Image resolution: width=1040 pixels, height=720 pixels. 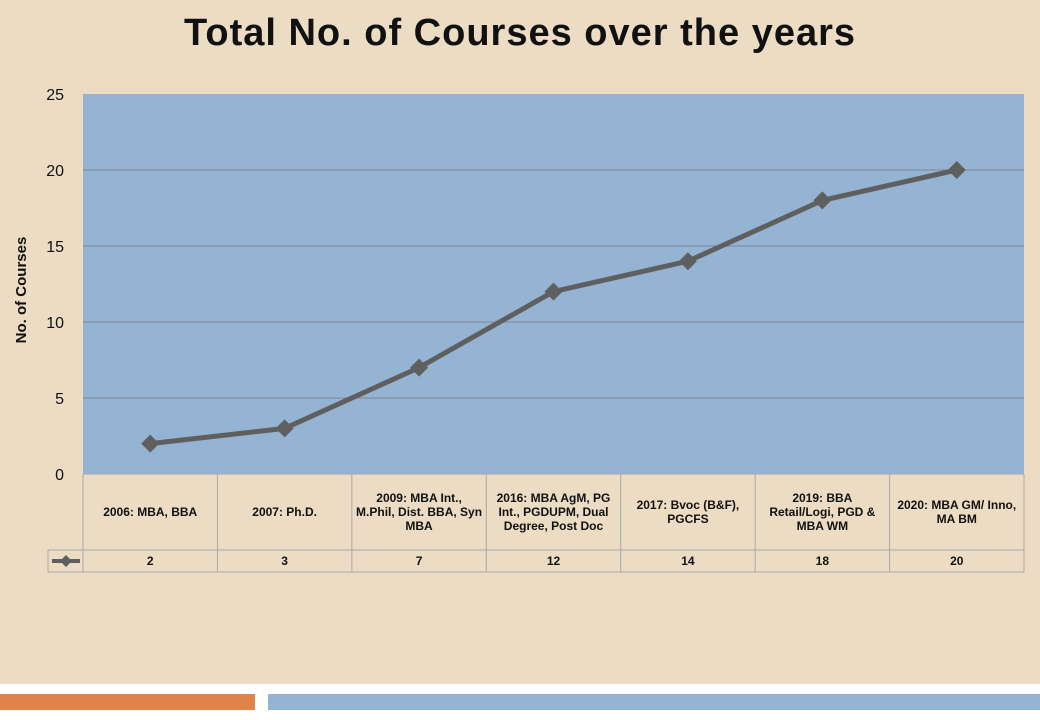 I want to click on y-tick-label: 5, so click(x=59, y=399).